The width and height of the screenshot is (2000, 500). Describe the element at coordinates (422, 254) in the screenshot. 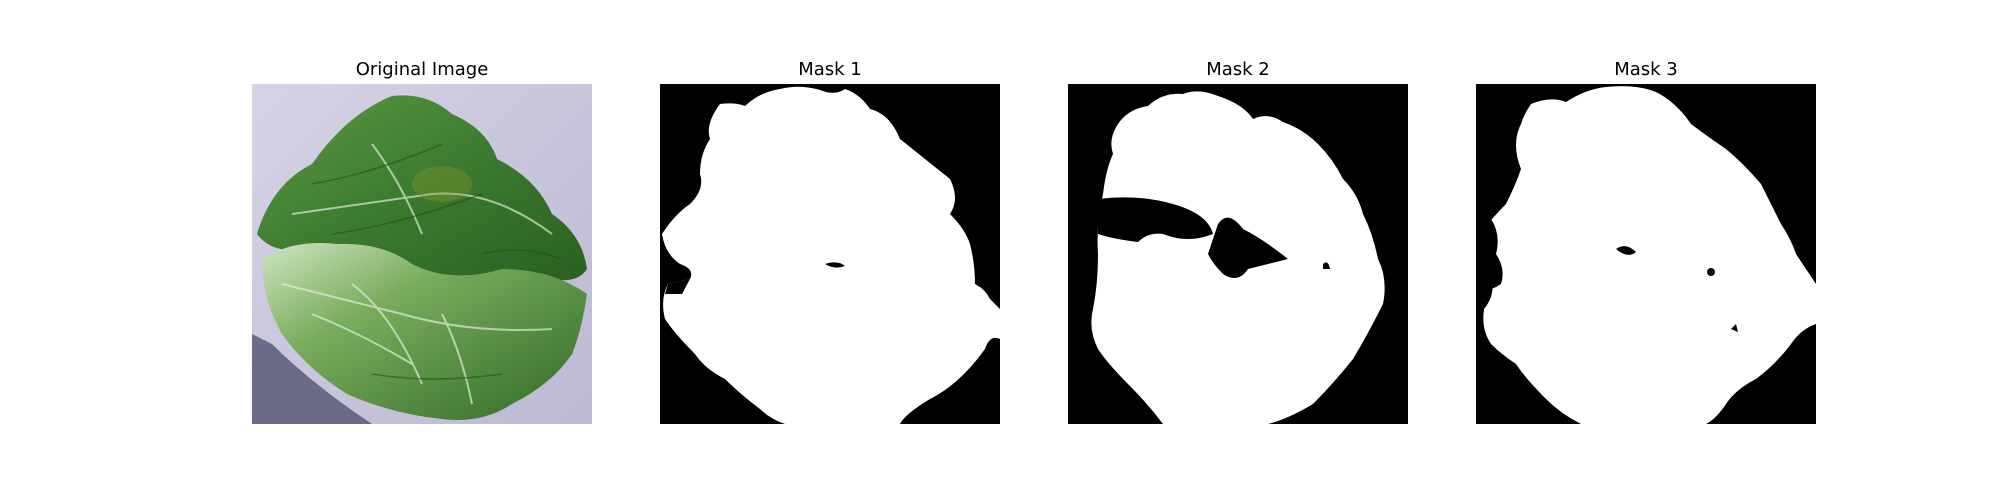

I see `original-leaf-image` at that location.